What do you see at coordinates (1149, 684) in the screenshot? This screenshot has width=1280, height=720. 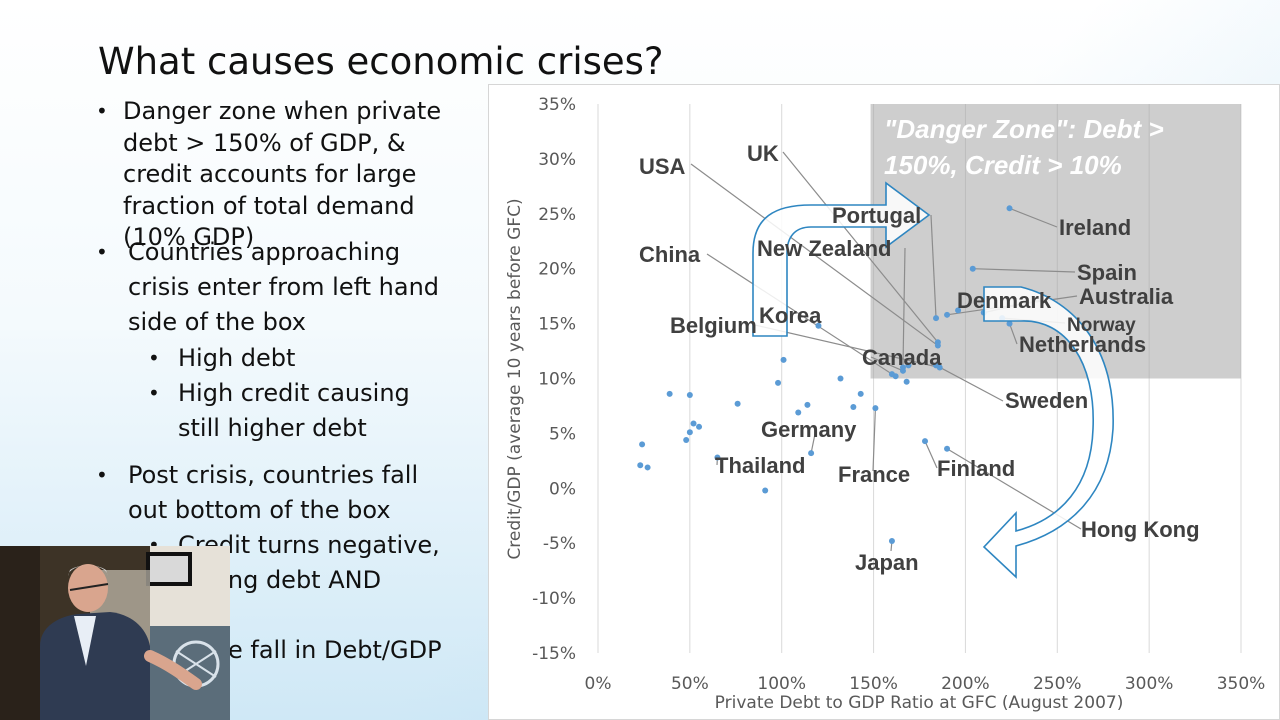 I see `x-tick-label: 300%` at bounding box center [1149, 684].